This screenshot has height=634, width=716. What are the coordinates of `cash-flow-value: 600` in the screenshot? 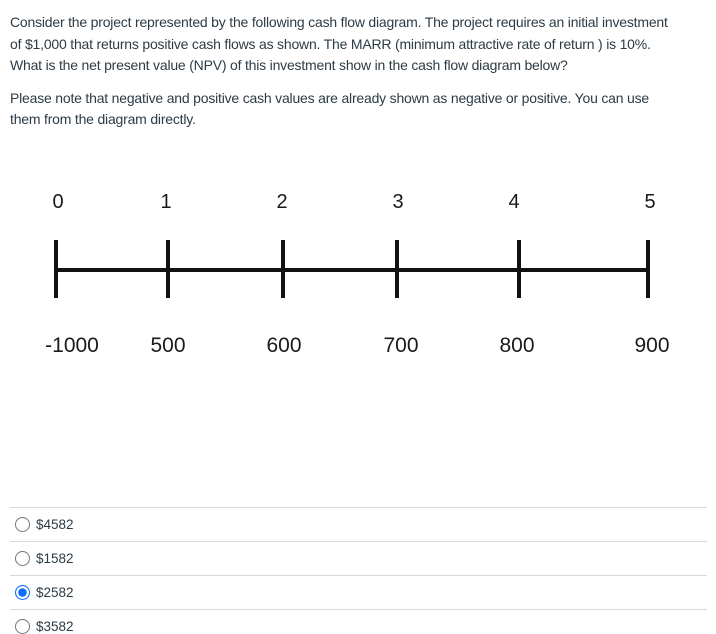 It's located at (284, 345).